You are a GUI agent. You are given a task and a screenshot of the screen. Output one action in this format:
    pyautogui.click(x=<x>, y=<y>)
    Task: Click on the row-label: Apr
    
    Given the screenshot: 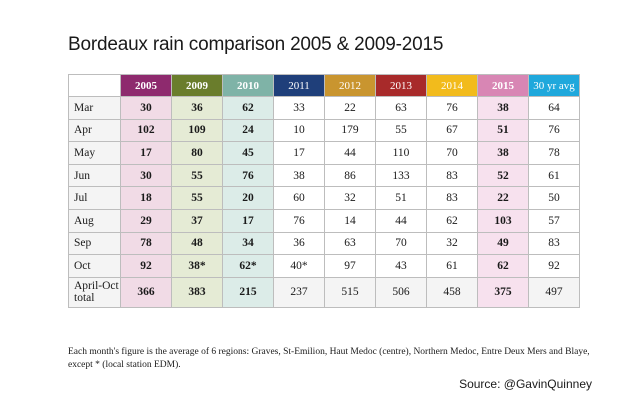 What is the action you would take?
    pyautogui.click(x=94, y=130)
    